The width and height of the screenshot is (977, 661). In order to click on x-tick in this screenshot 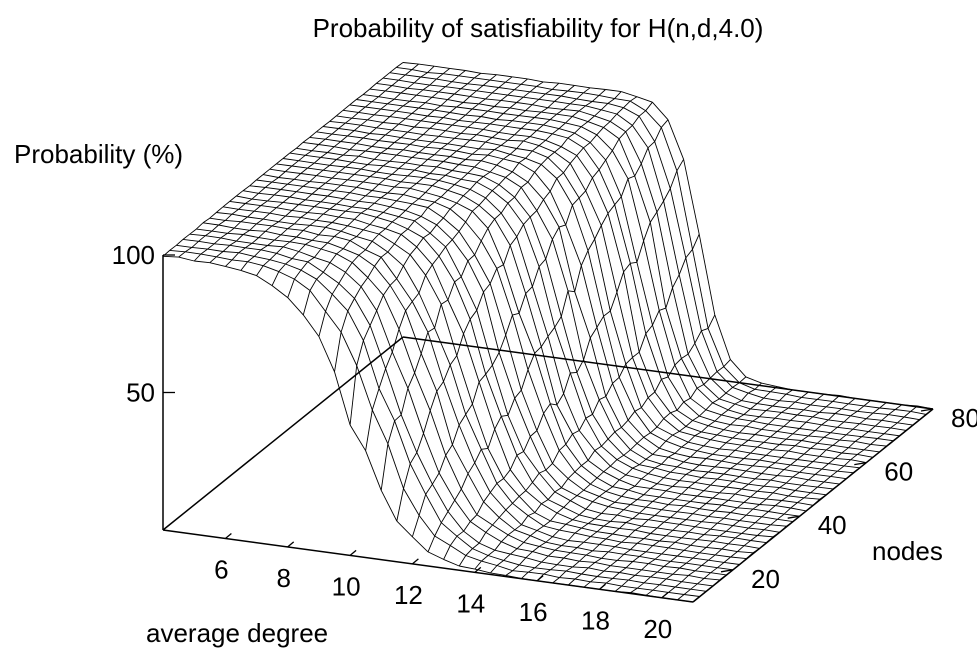, I will do `click(478, 569)`.